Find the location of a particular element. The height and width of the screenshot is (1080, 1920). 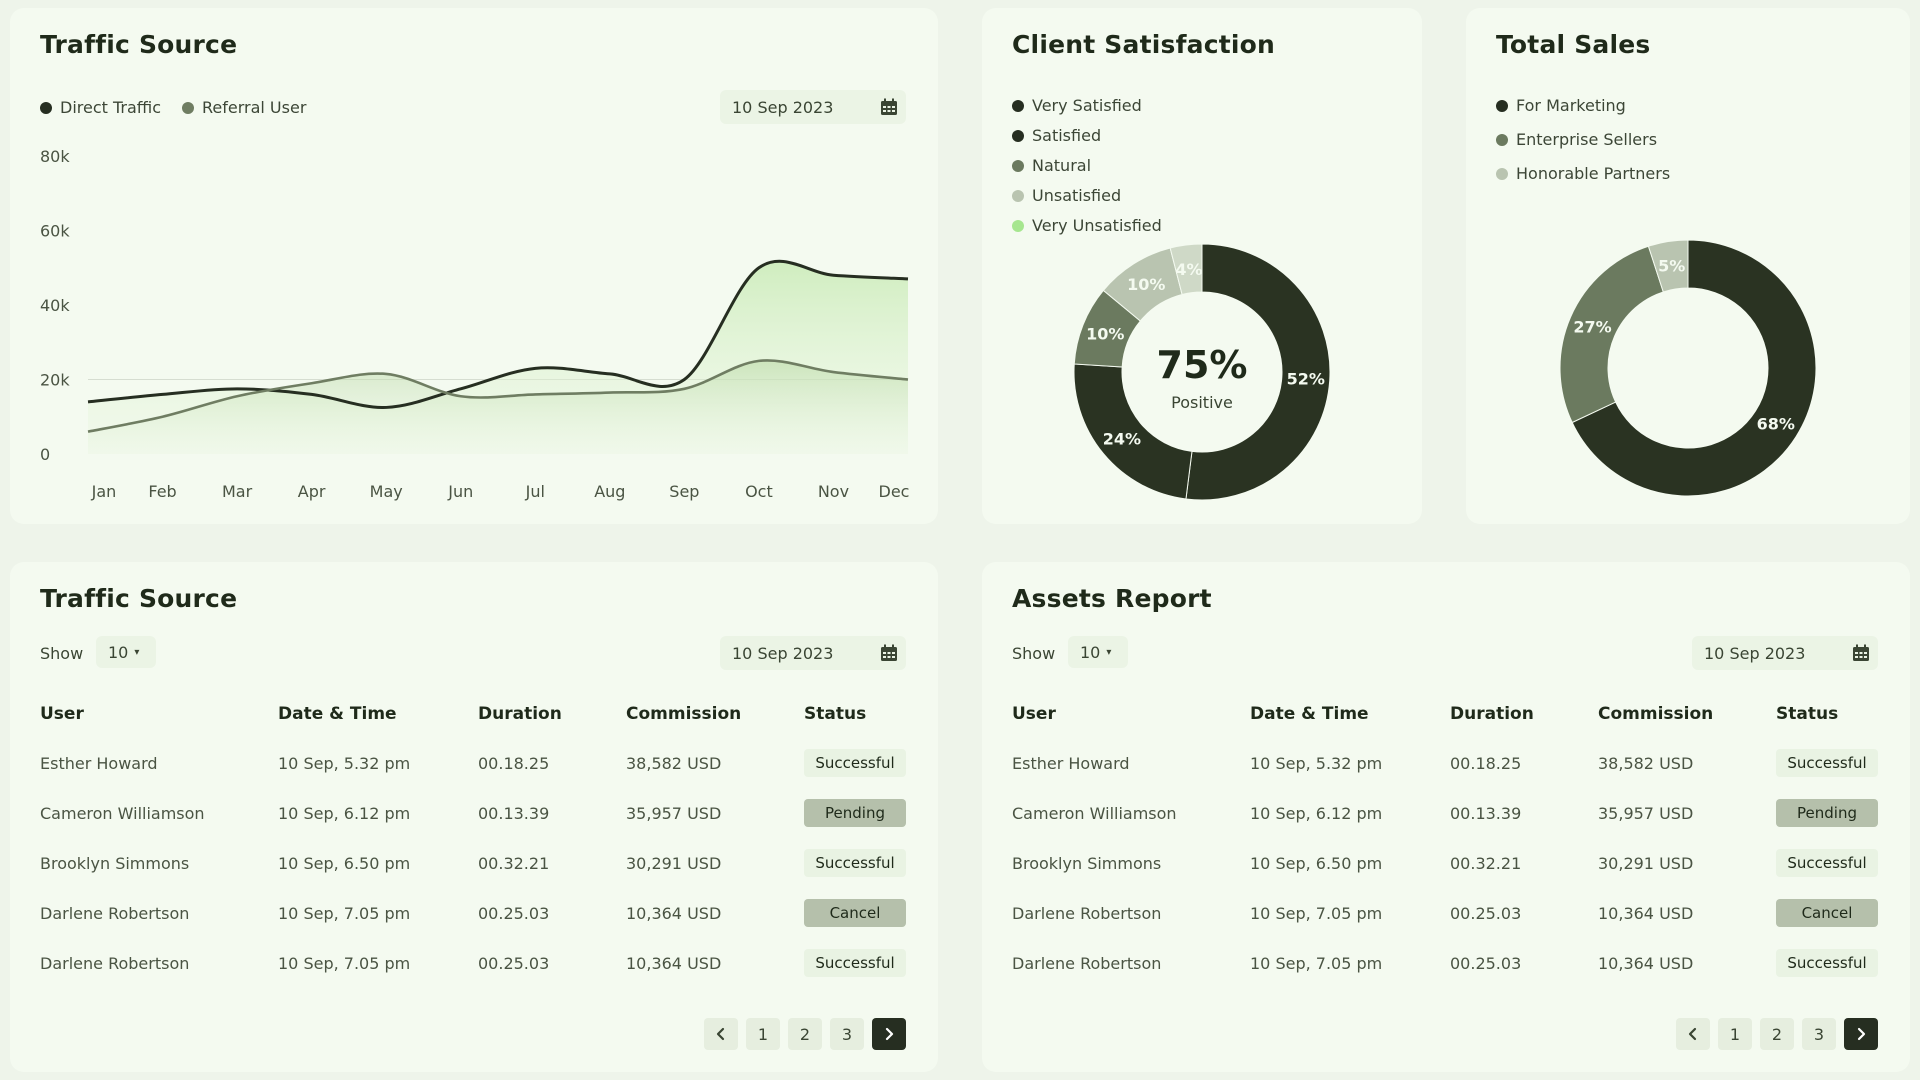

legend-label: Unsatisfied is located at coordinates (1077, 195).